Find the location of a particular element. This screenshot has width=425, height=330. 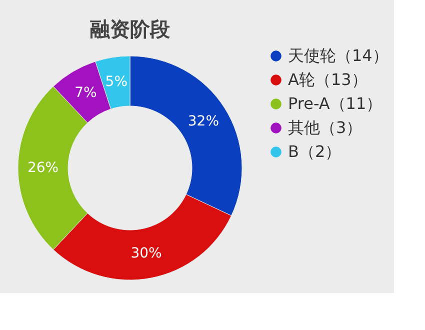

data-label: 30% is located at coordinates (146, 253).